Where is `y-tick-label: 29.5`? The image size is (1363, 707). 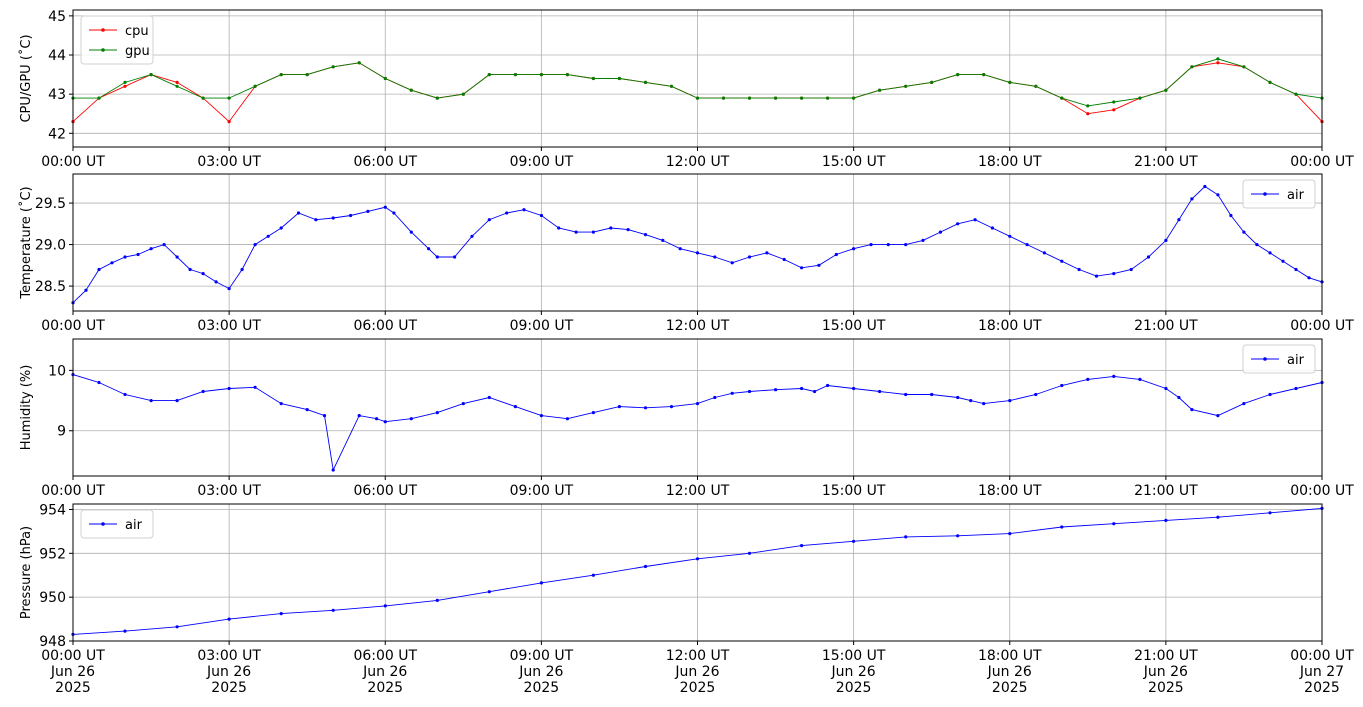 y-tick-label: 29.5 is located at coordinates (50, 204).